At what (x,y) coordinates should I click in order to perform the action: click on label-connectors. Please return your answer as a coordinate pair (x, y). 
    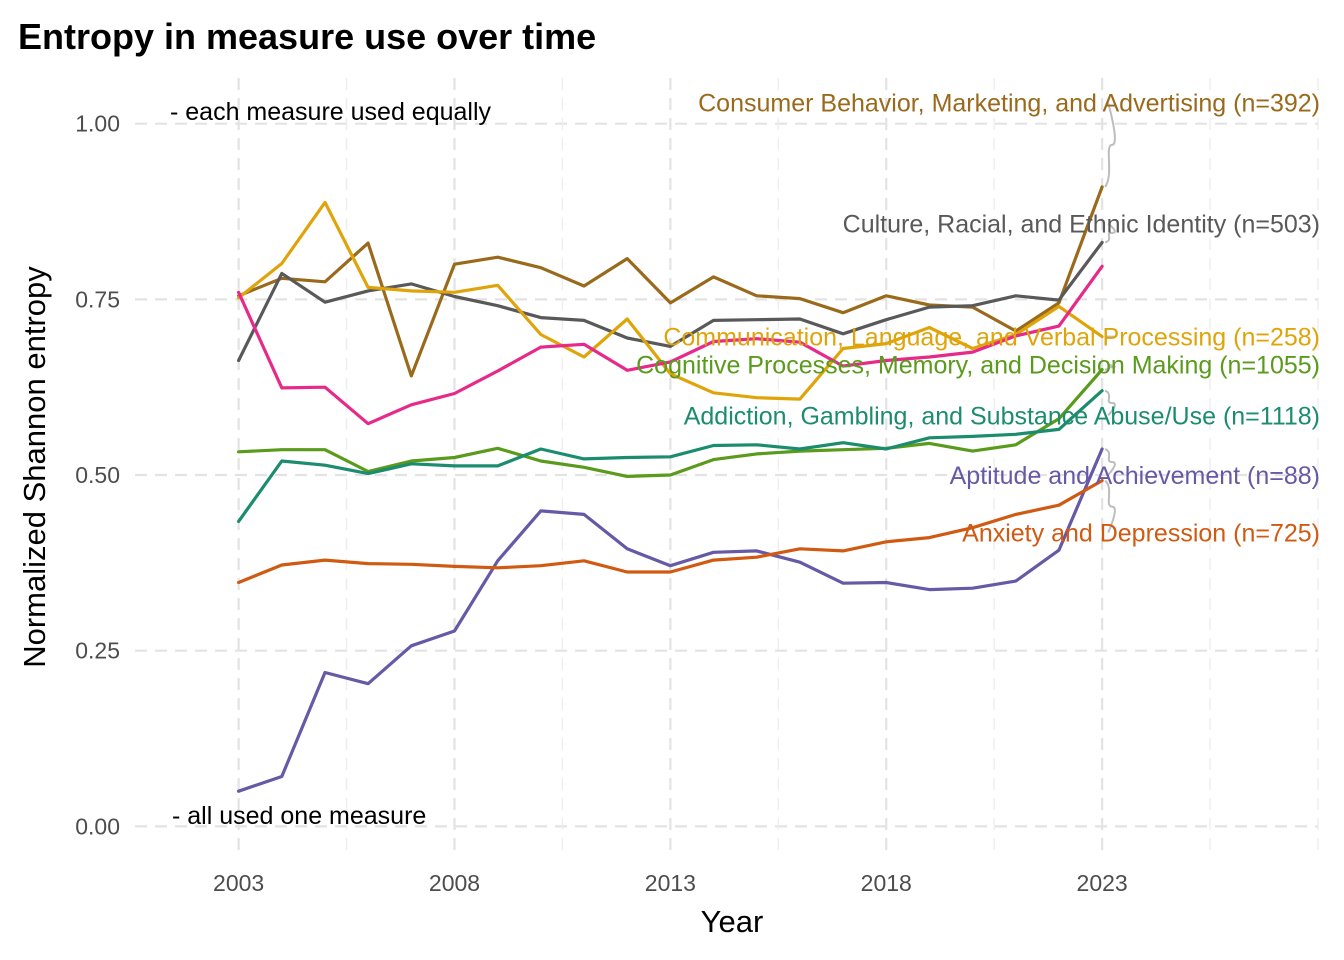
    Looking at the image, I should click on (1110, 318).